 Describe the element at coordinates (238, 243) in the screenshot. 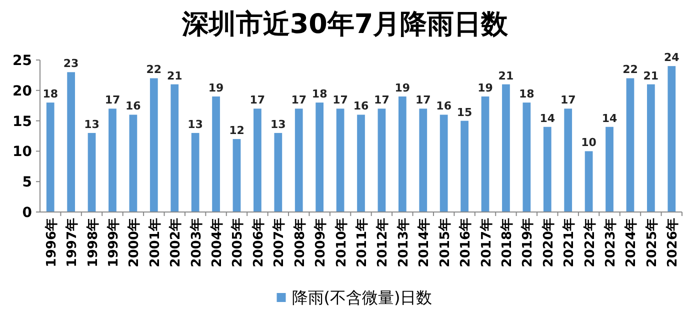

I see `x-tick-label: 2005年` at that location.